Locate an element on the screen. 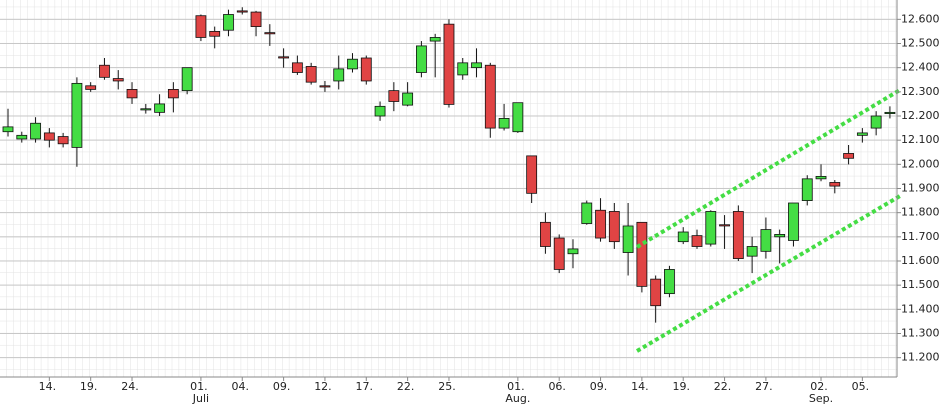 The image size is (945, 405). y-tick-label: 11.600 is located at coordinates (920, 260).